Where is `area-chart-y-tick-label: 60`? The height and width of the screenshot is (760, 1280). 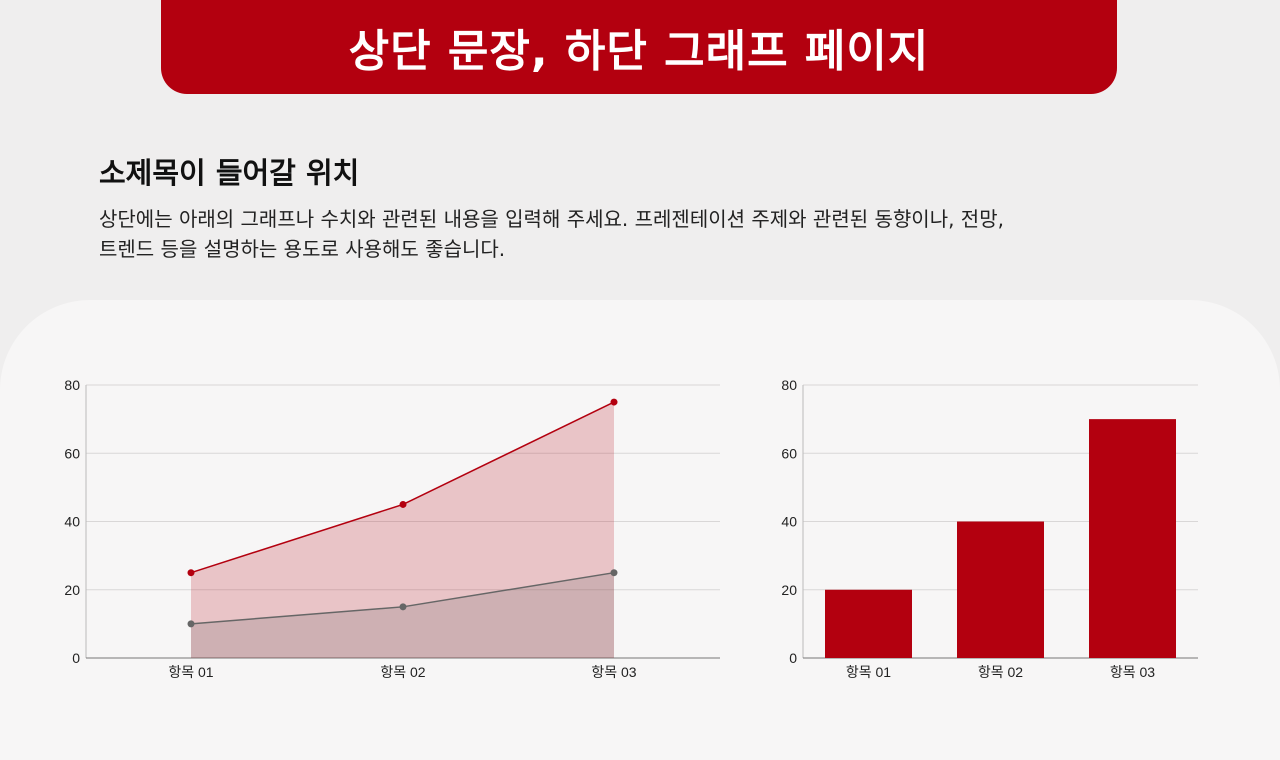 area-chart-y-tick-label: 60 is located at coordinates (72, 453).